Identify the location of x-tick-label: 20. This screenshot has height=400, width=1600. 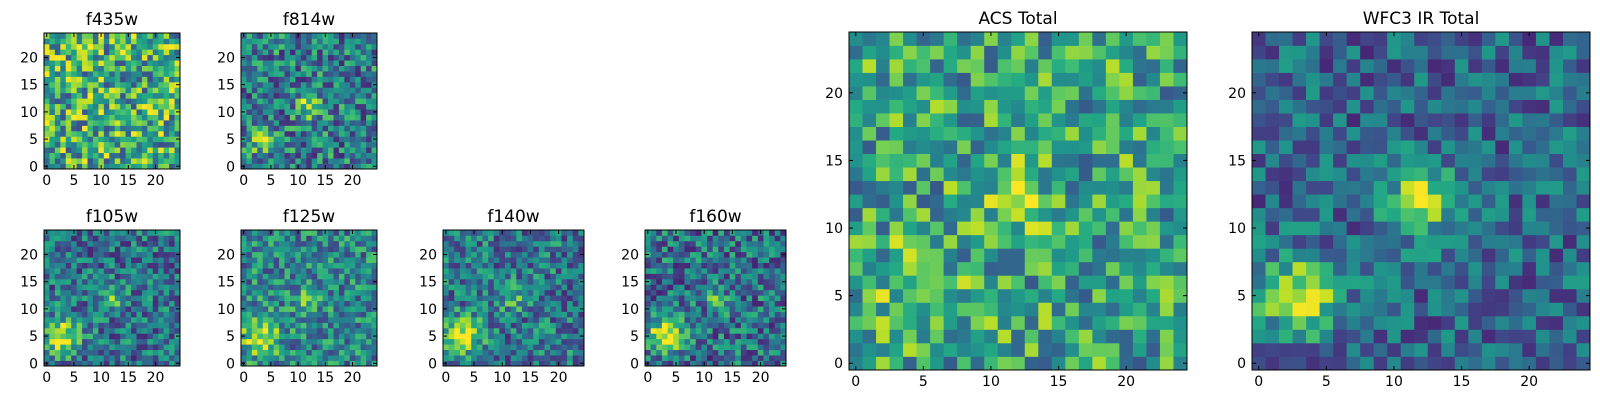
(353, 181).